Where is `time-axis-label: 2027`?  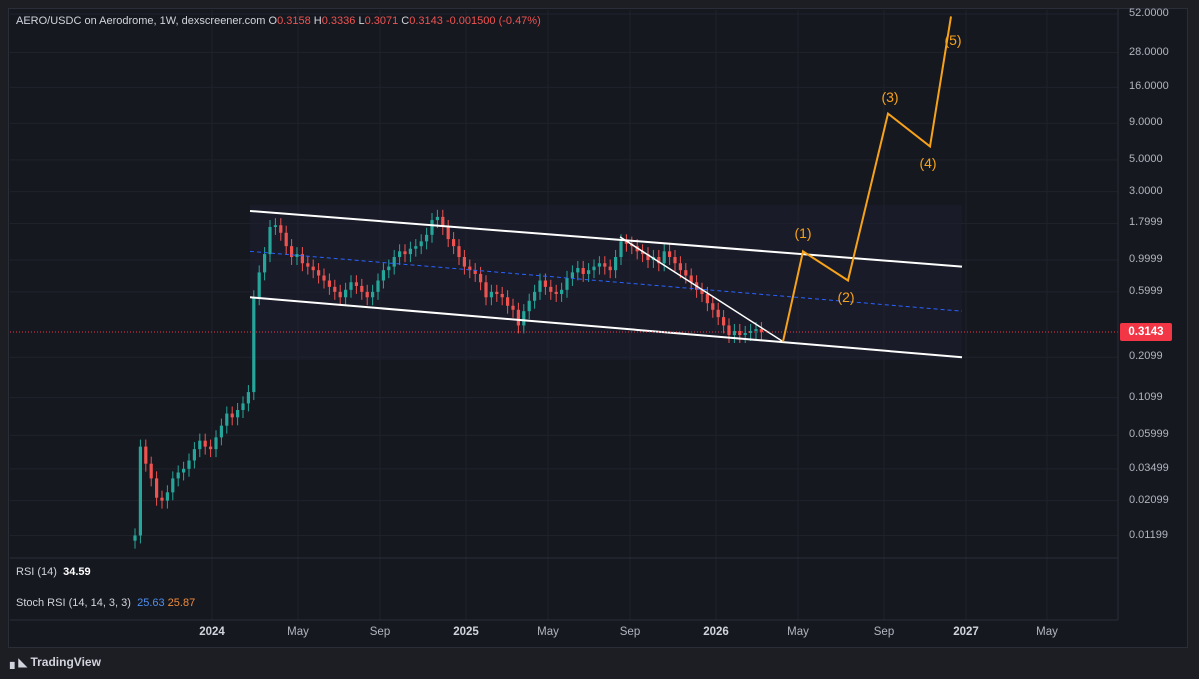
time-axis-label: 2027 is located at coordinates (966, 632).